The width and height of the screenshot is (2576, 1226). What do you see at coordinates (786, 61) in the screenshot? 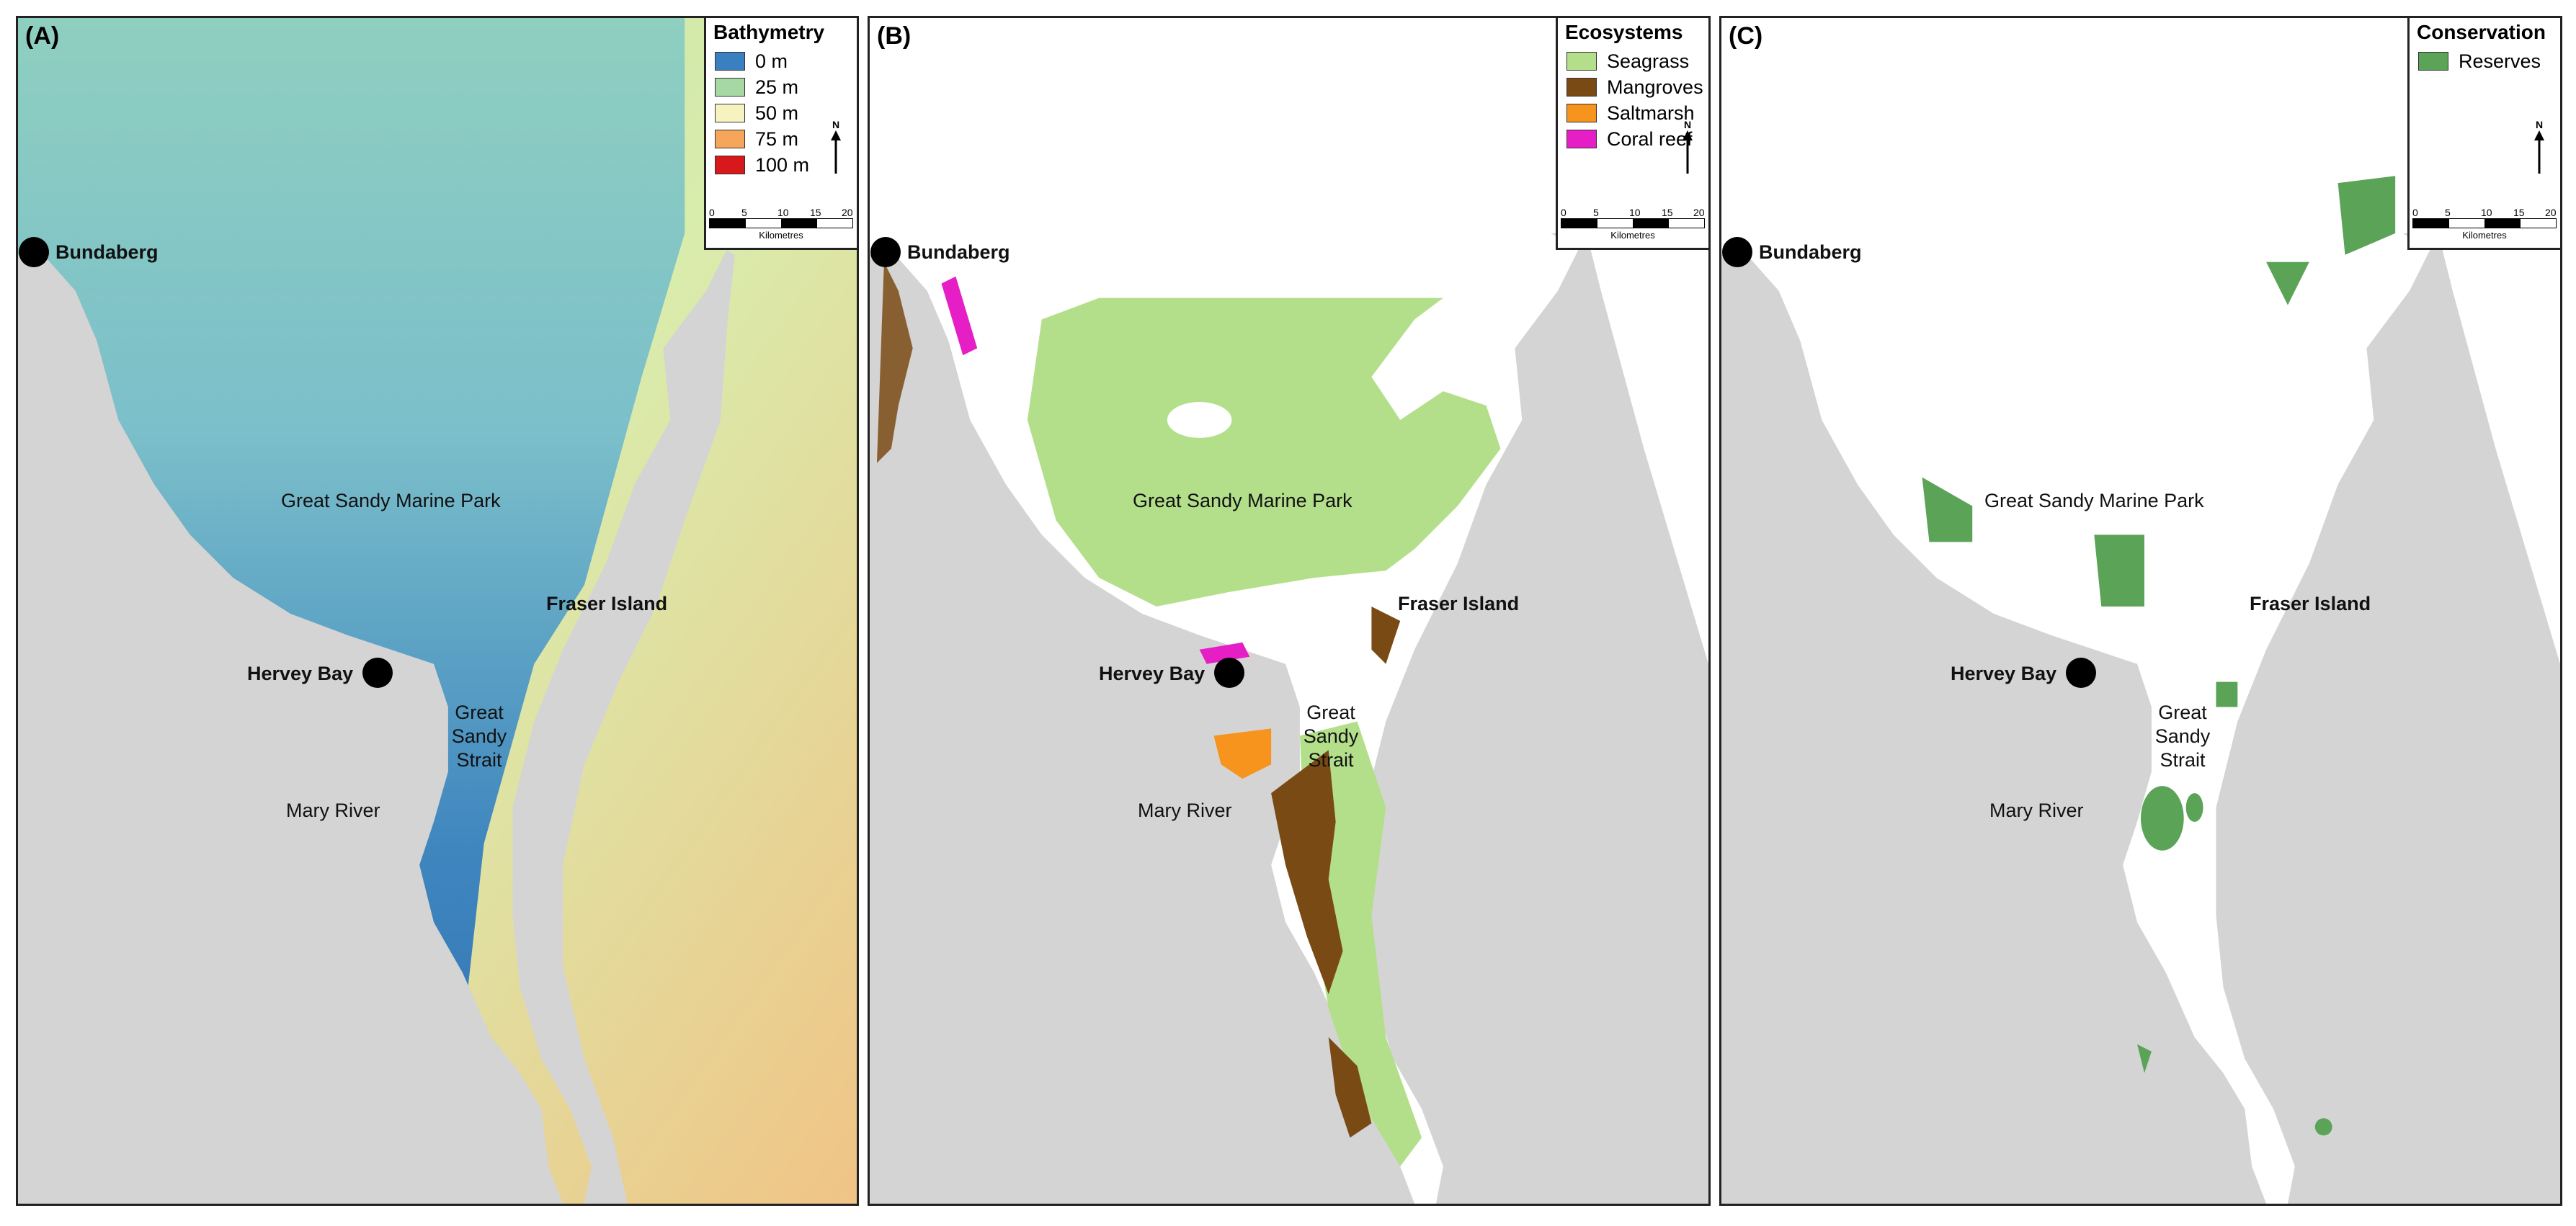
I see `legend-item: 0 m` at bounding box center [786, 61].